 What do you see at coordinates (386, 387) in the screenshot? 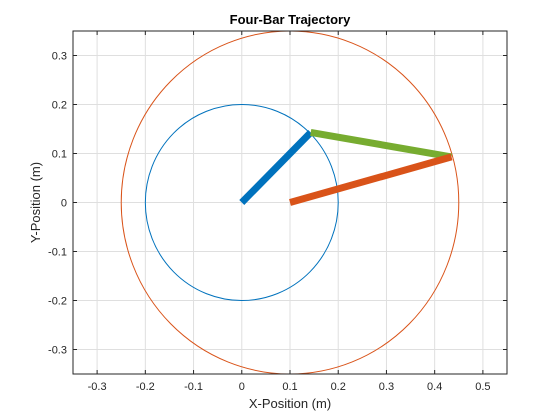
I see `x-tick-label: 0.3` at bounding box center [386, 387].